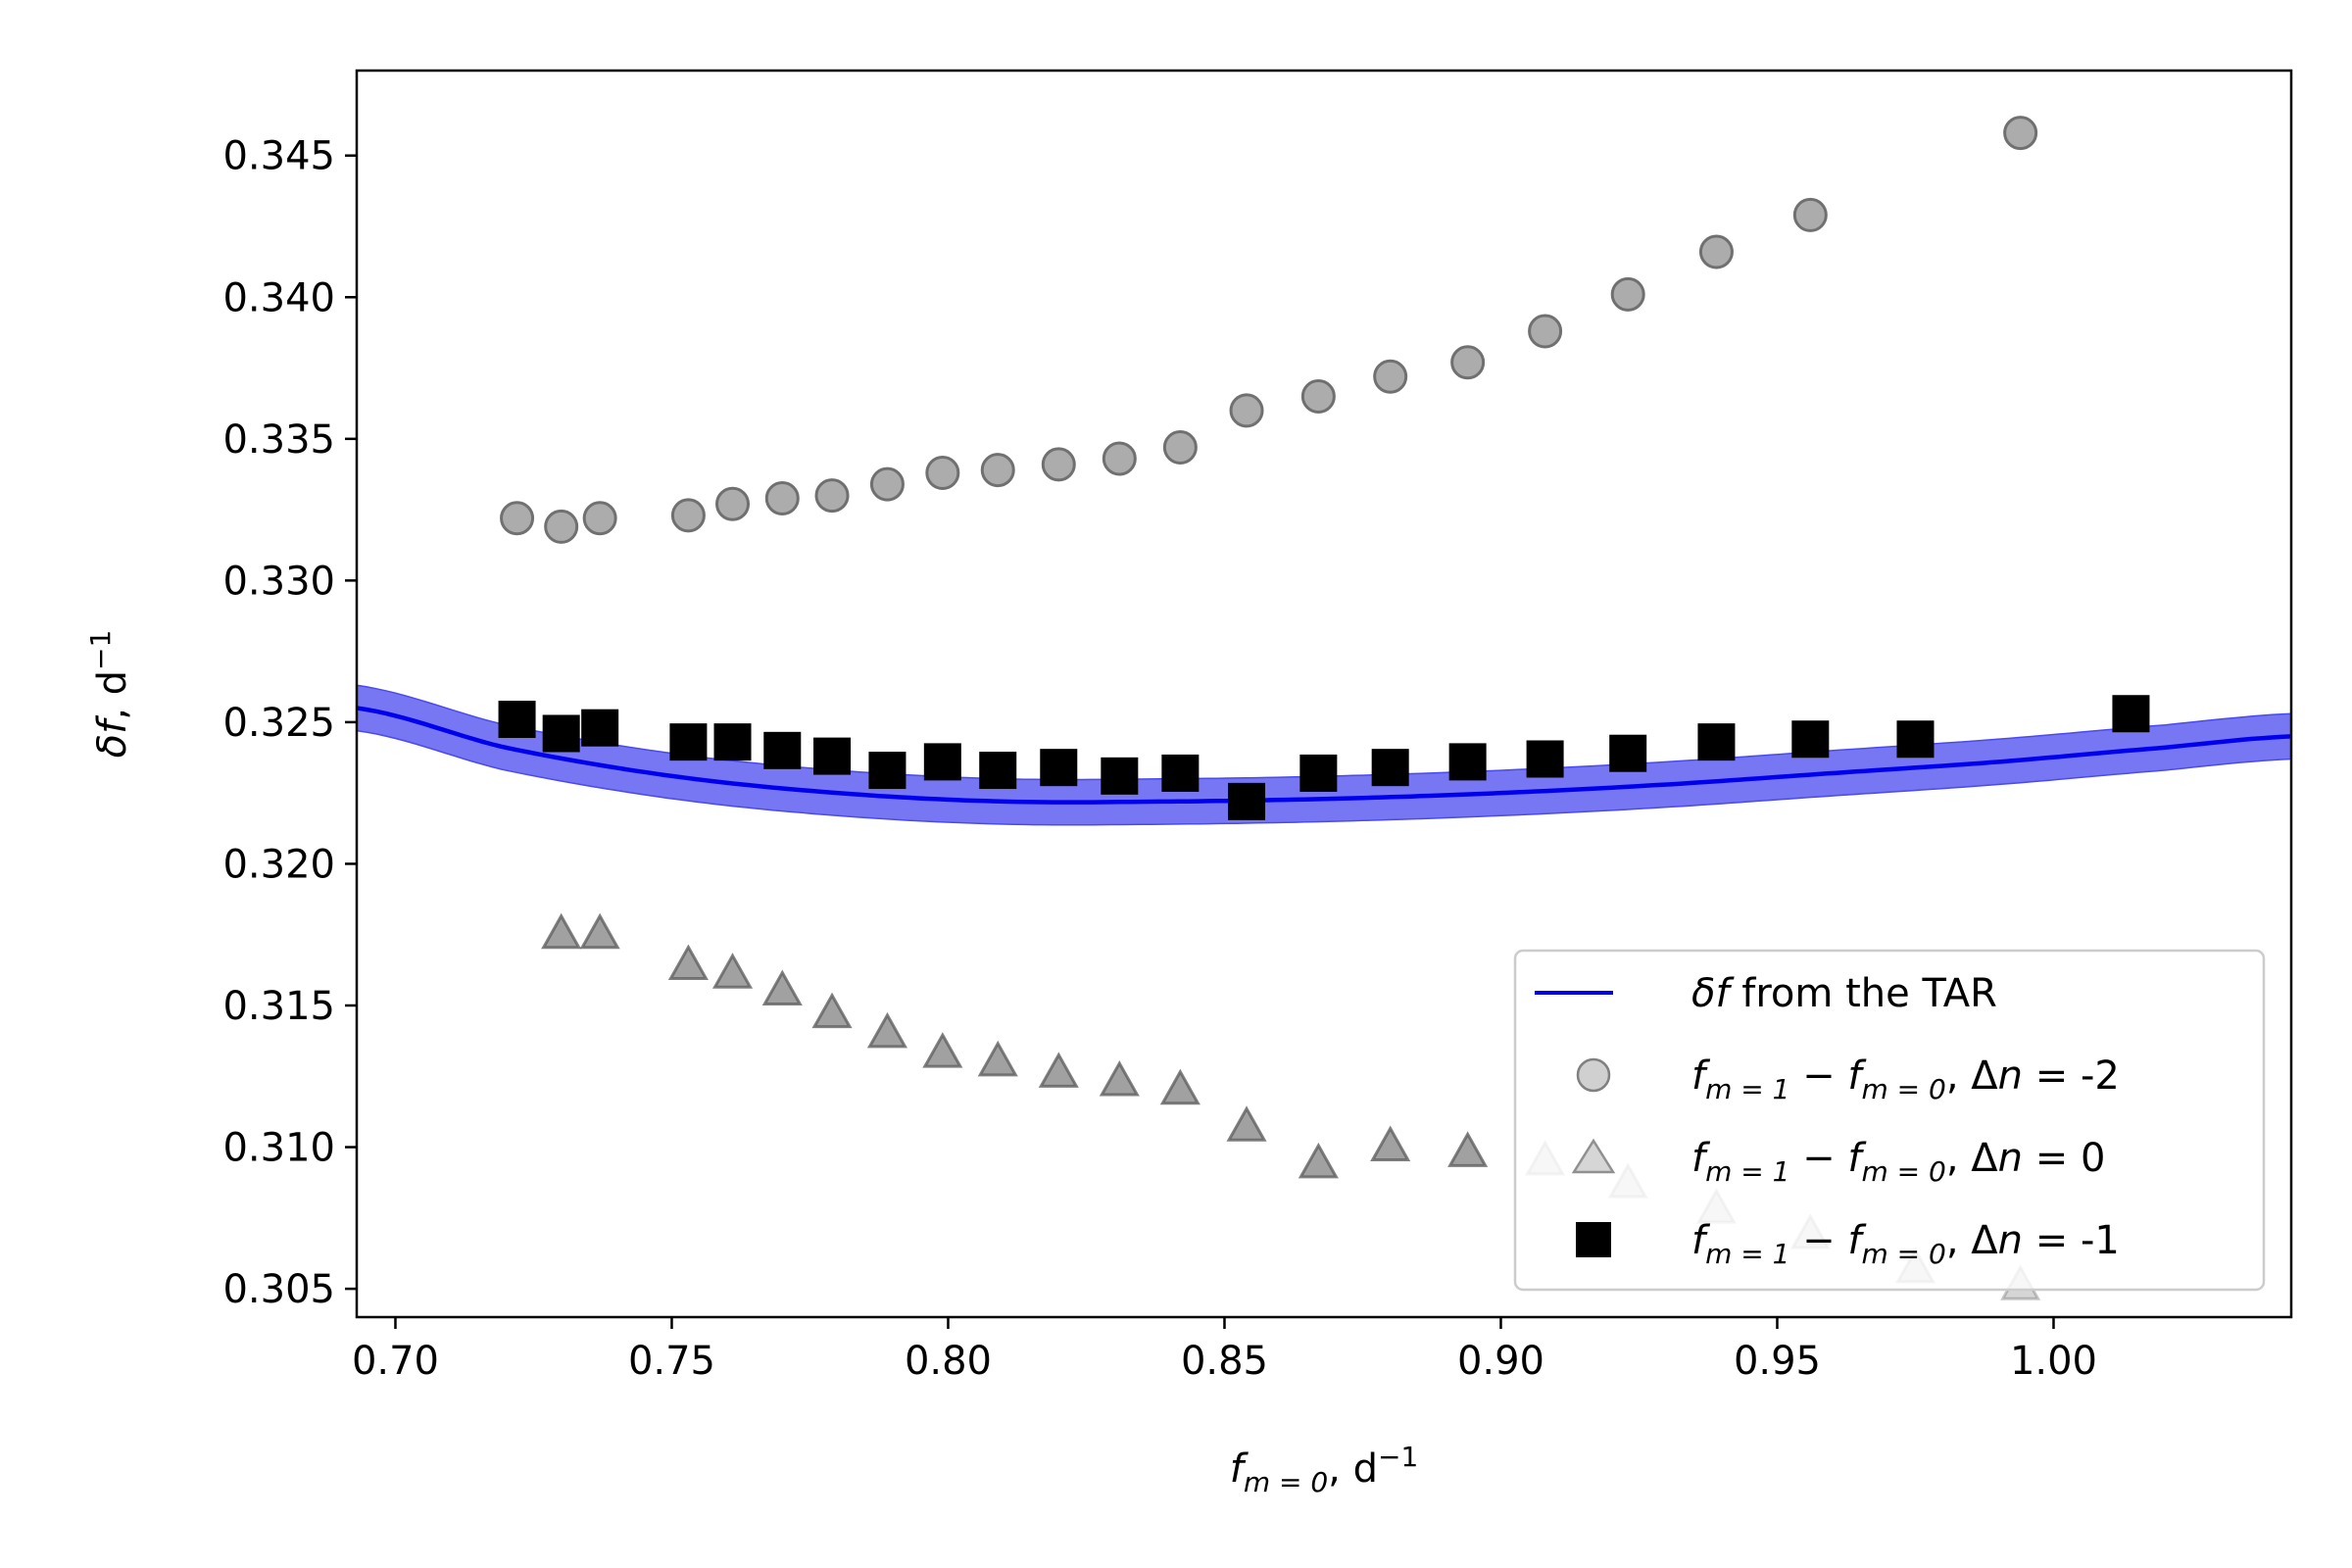 The image size is (2352, 1568). I want to click on tar-line-layer, so click(1324, 755).